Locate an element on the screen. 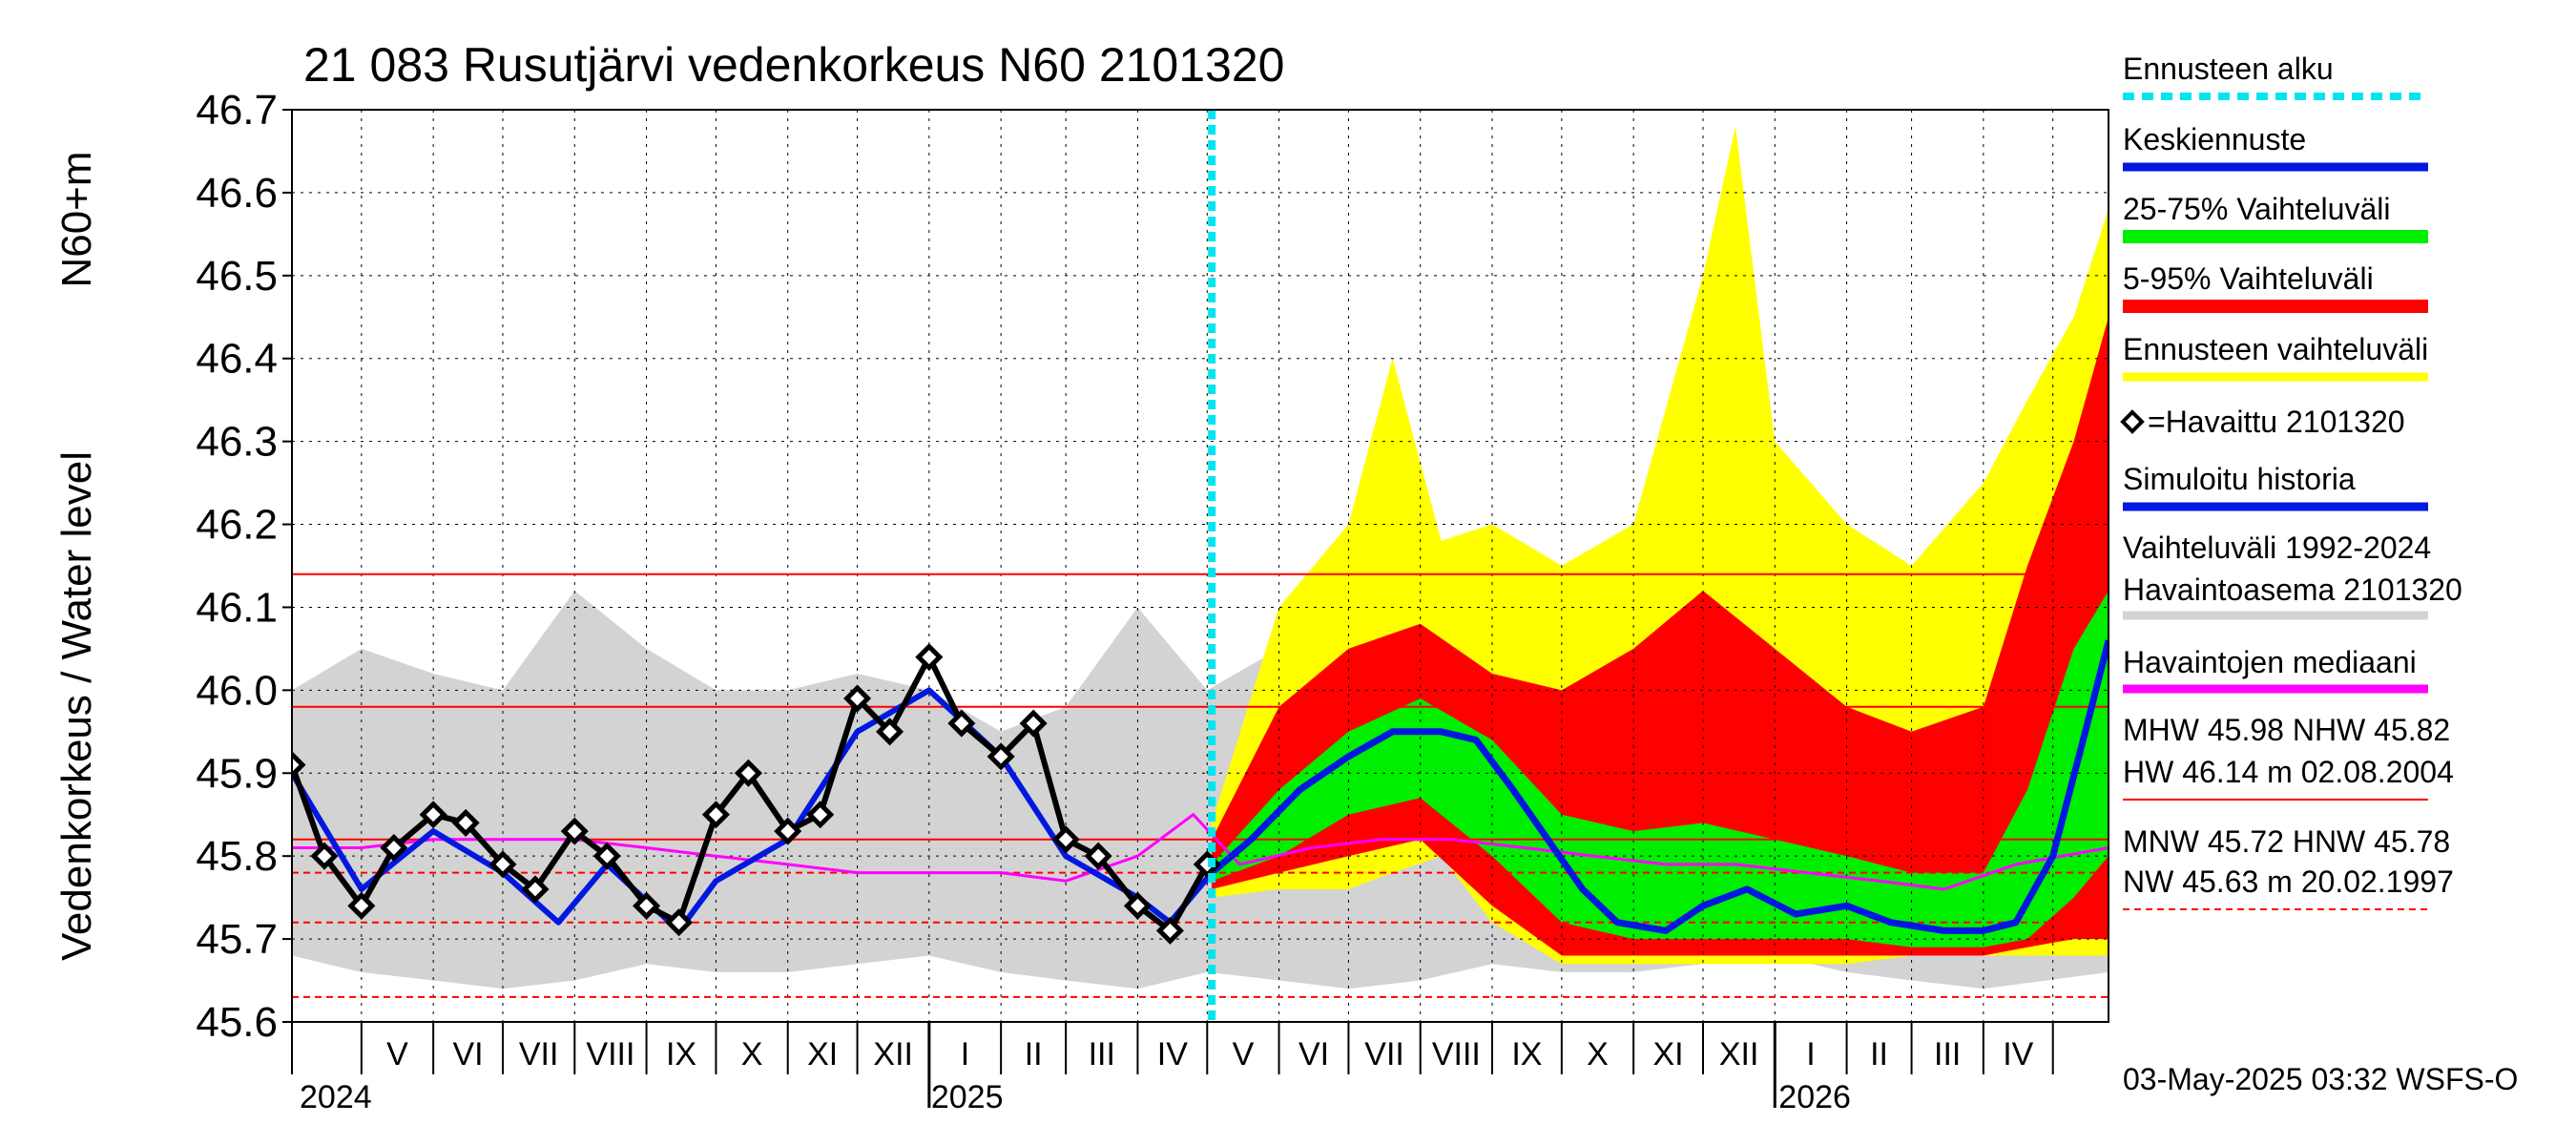 The height and width of the screenshot is (1145, 2576). y-tick-label: 46.2 is located at coordinates (237, 525).